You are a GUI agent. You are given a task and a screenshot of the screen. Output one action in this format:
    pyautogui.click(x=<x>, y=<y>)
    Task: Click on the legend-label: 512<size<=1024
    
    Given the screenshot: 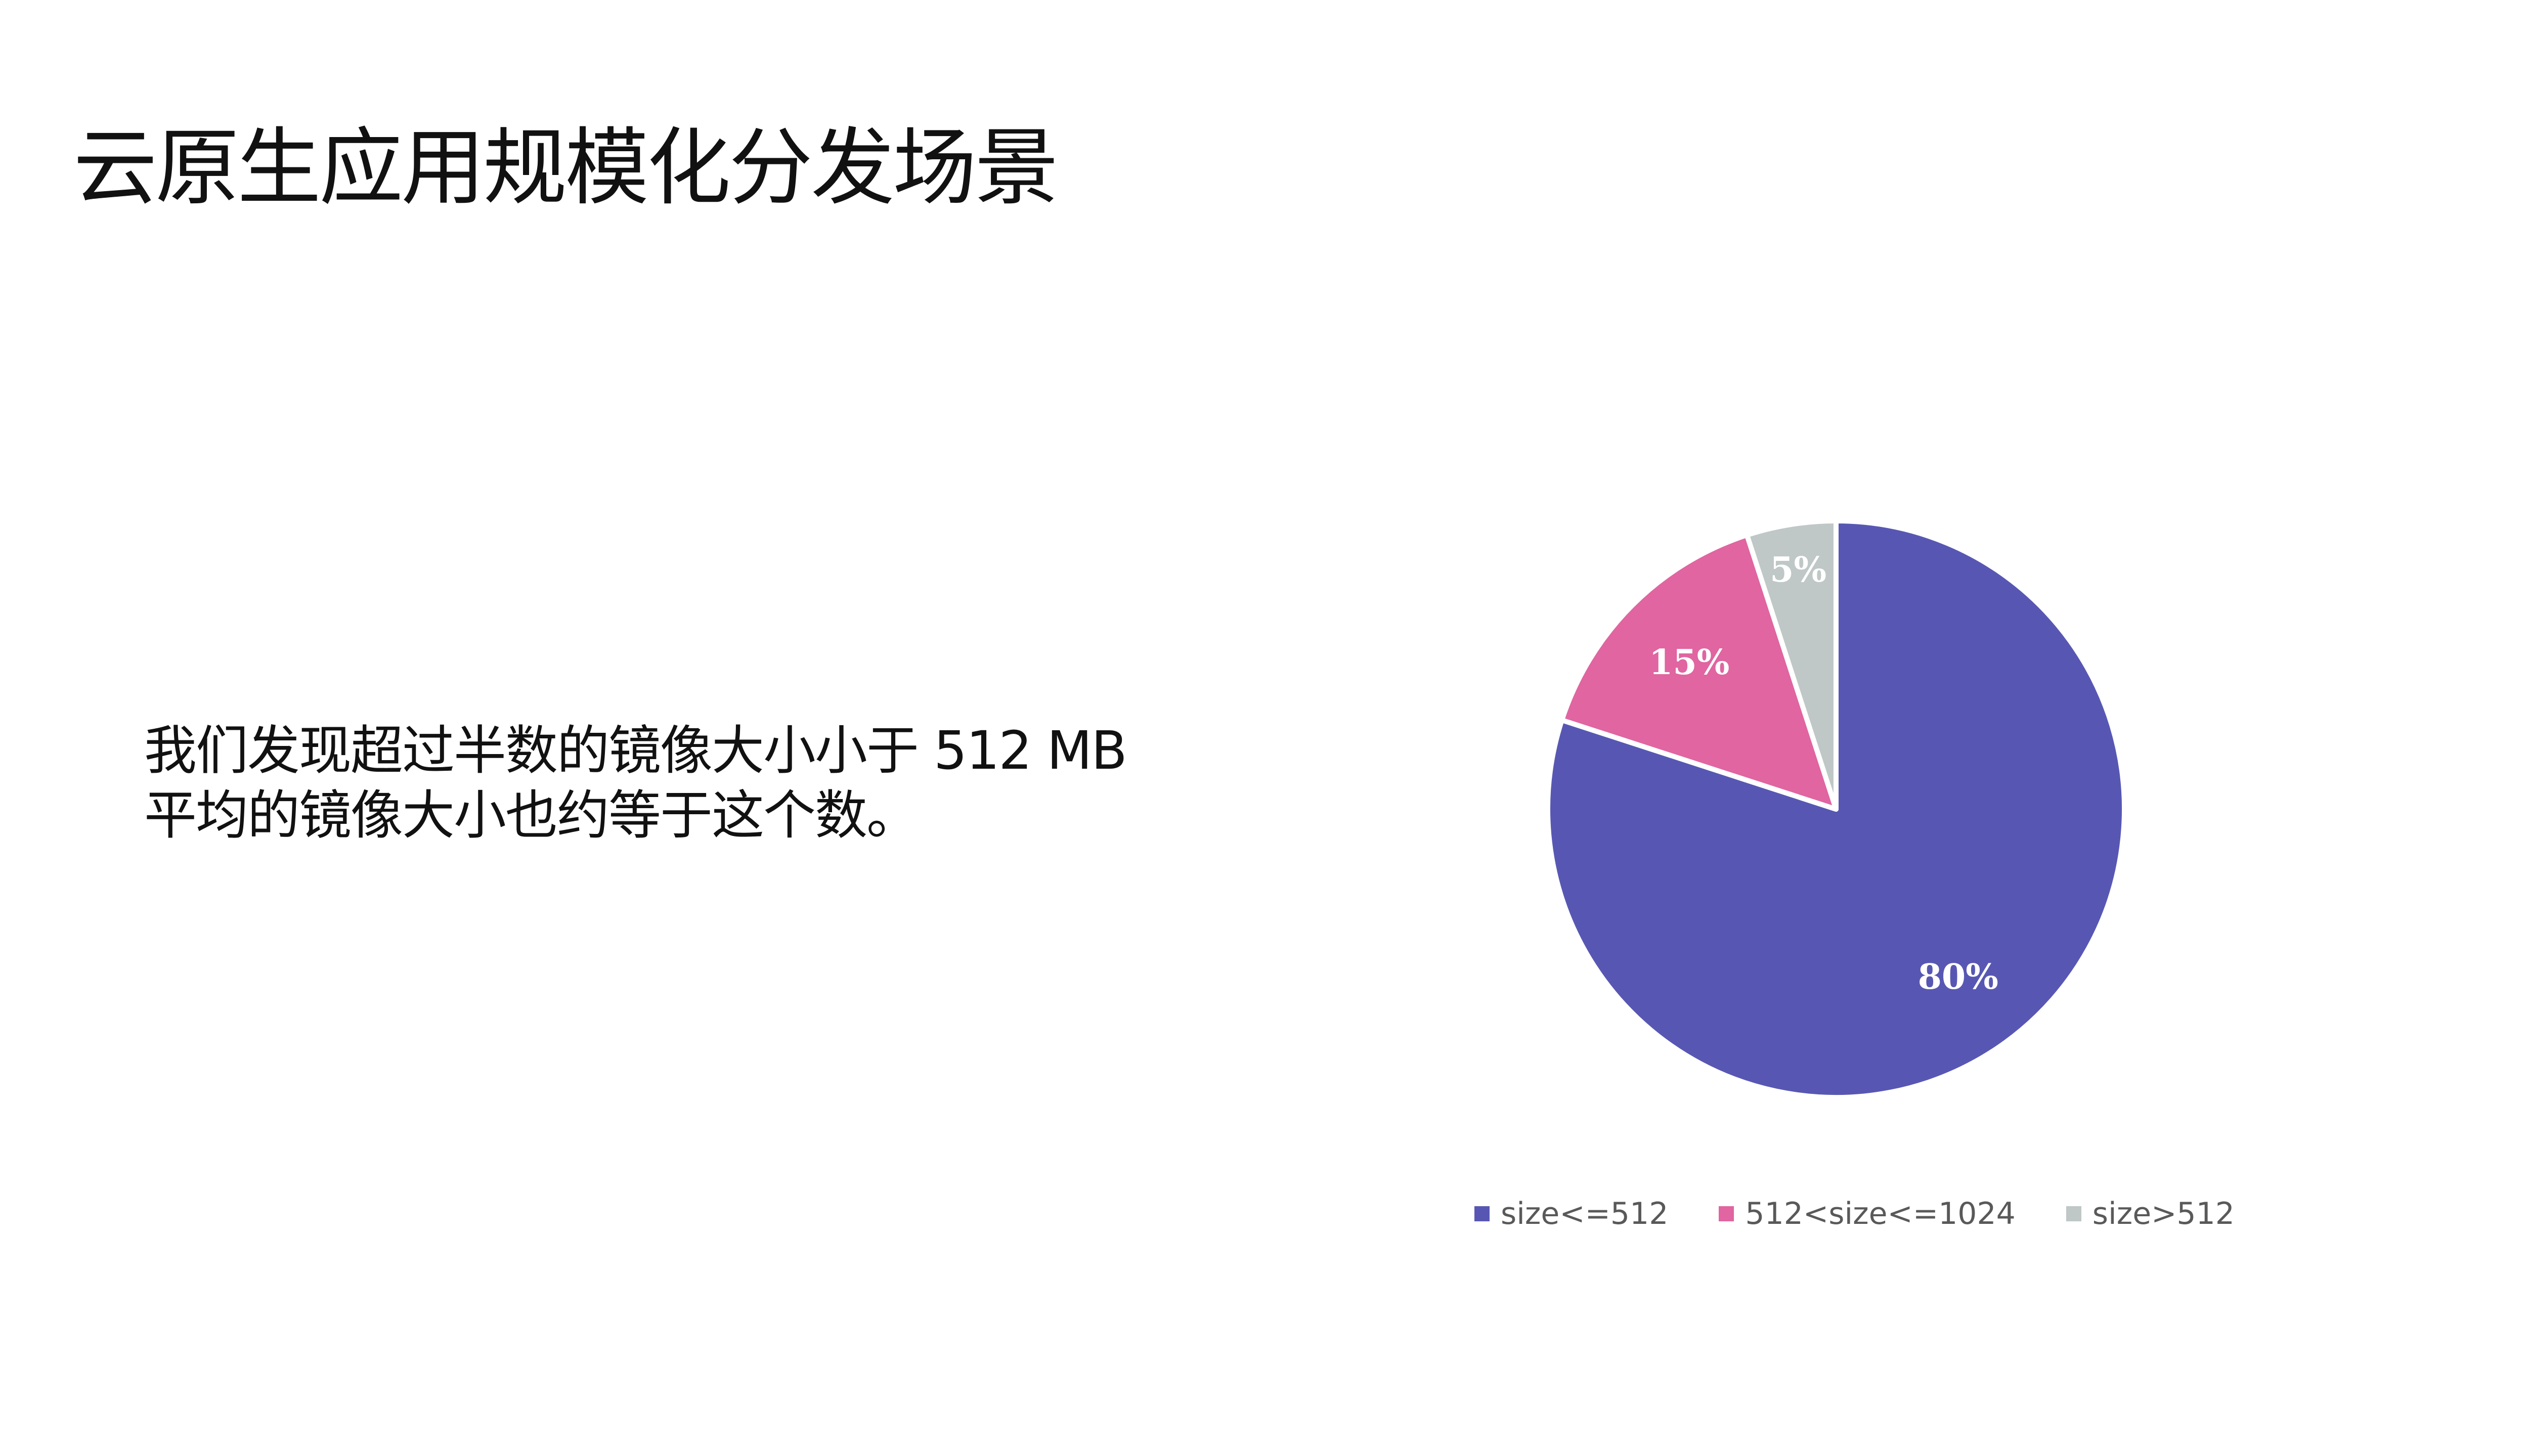 What is the action you would take?
    pyautogui.click(x=1881, y=1213)
    